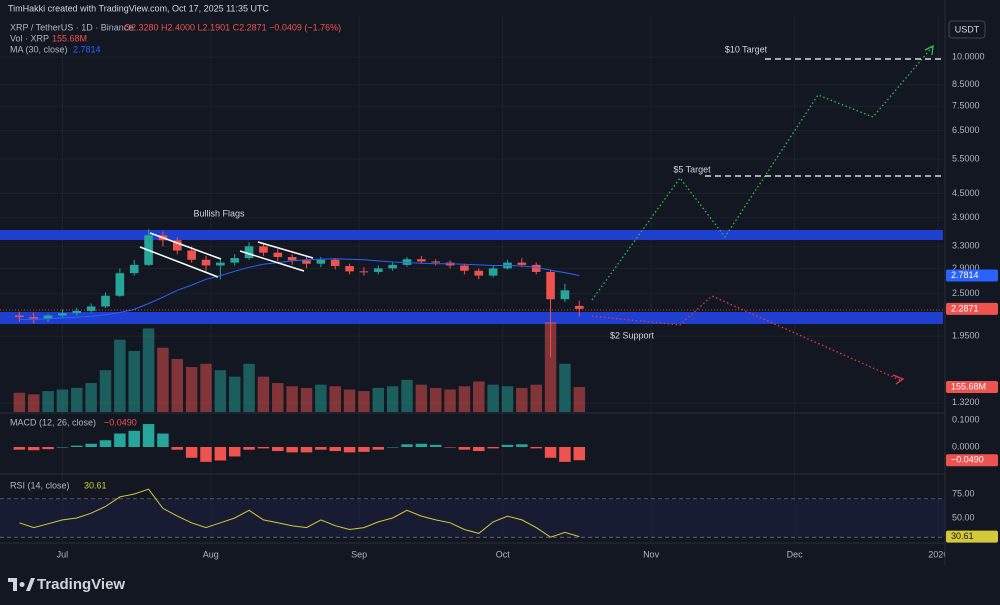 The height and width of the screenshot is (605, 1000). I want to click on currency-button, so click(967, 29).